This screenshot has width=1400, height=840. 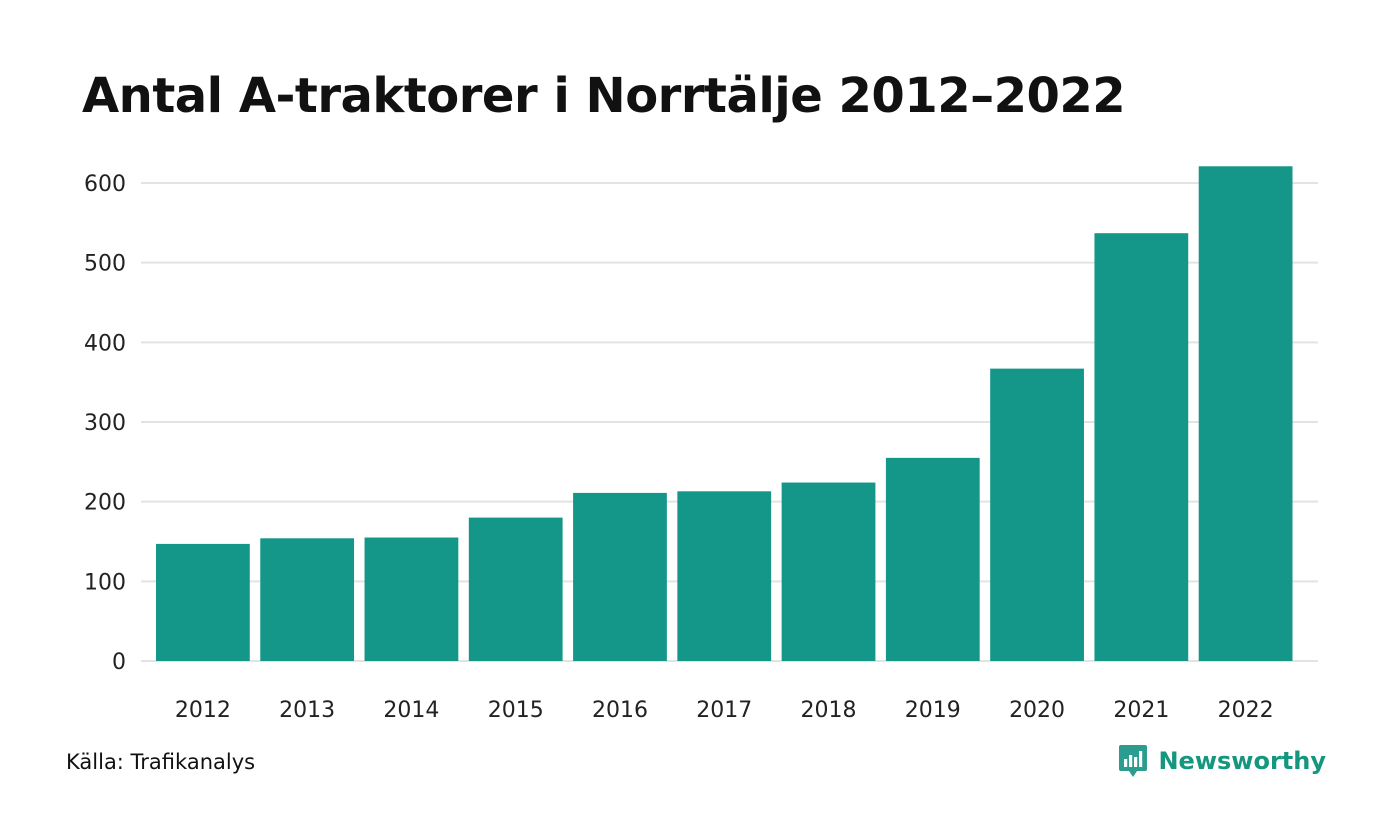 What do you see at coordinates (933, 710) in the screenshot?
I see `x-tick-label: 2019` at bounding box center [933, 710].